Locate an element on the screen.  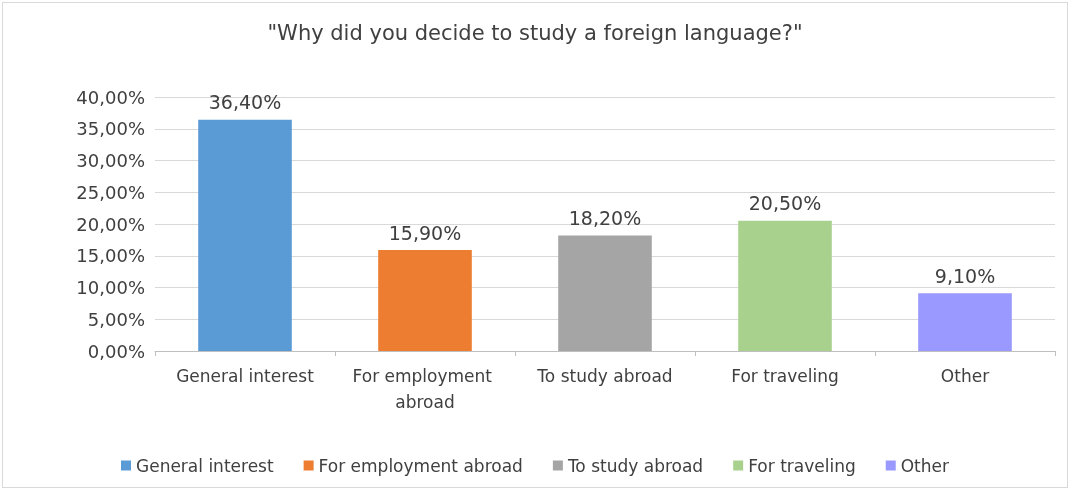
x-tick-label: For employment abroad is located at coordinates (425, 389).